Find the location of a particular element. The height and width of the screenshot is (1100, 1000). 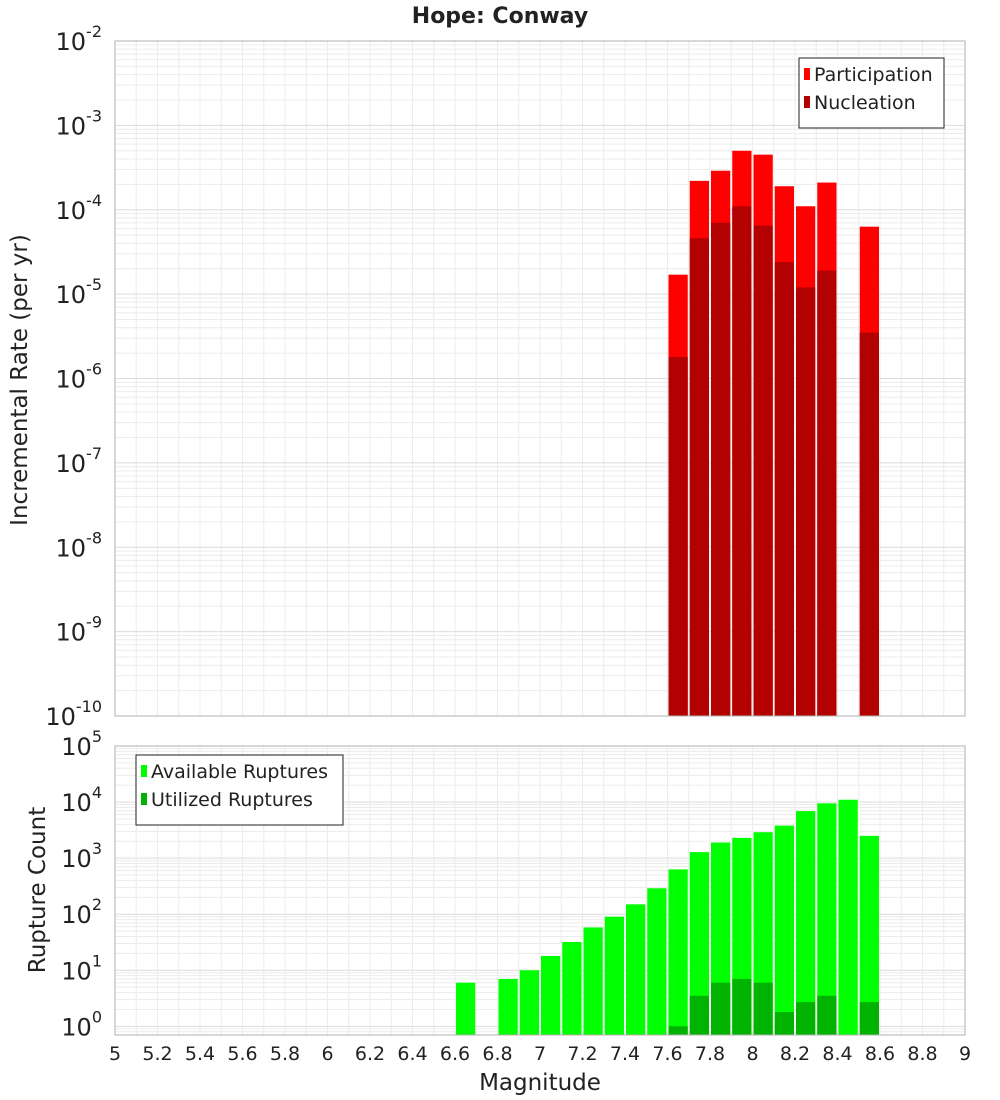

x-tick-label: 5.2 is located at coordinates (157, 1054).